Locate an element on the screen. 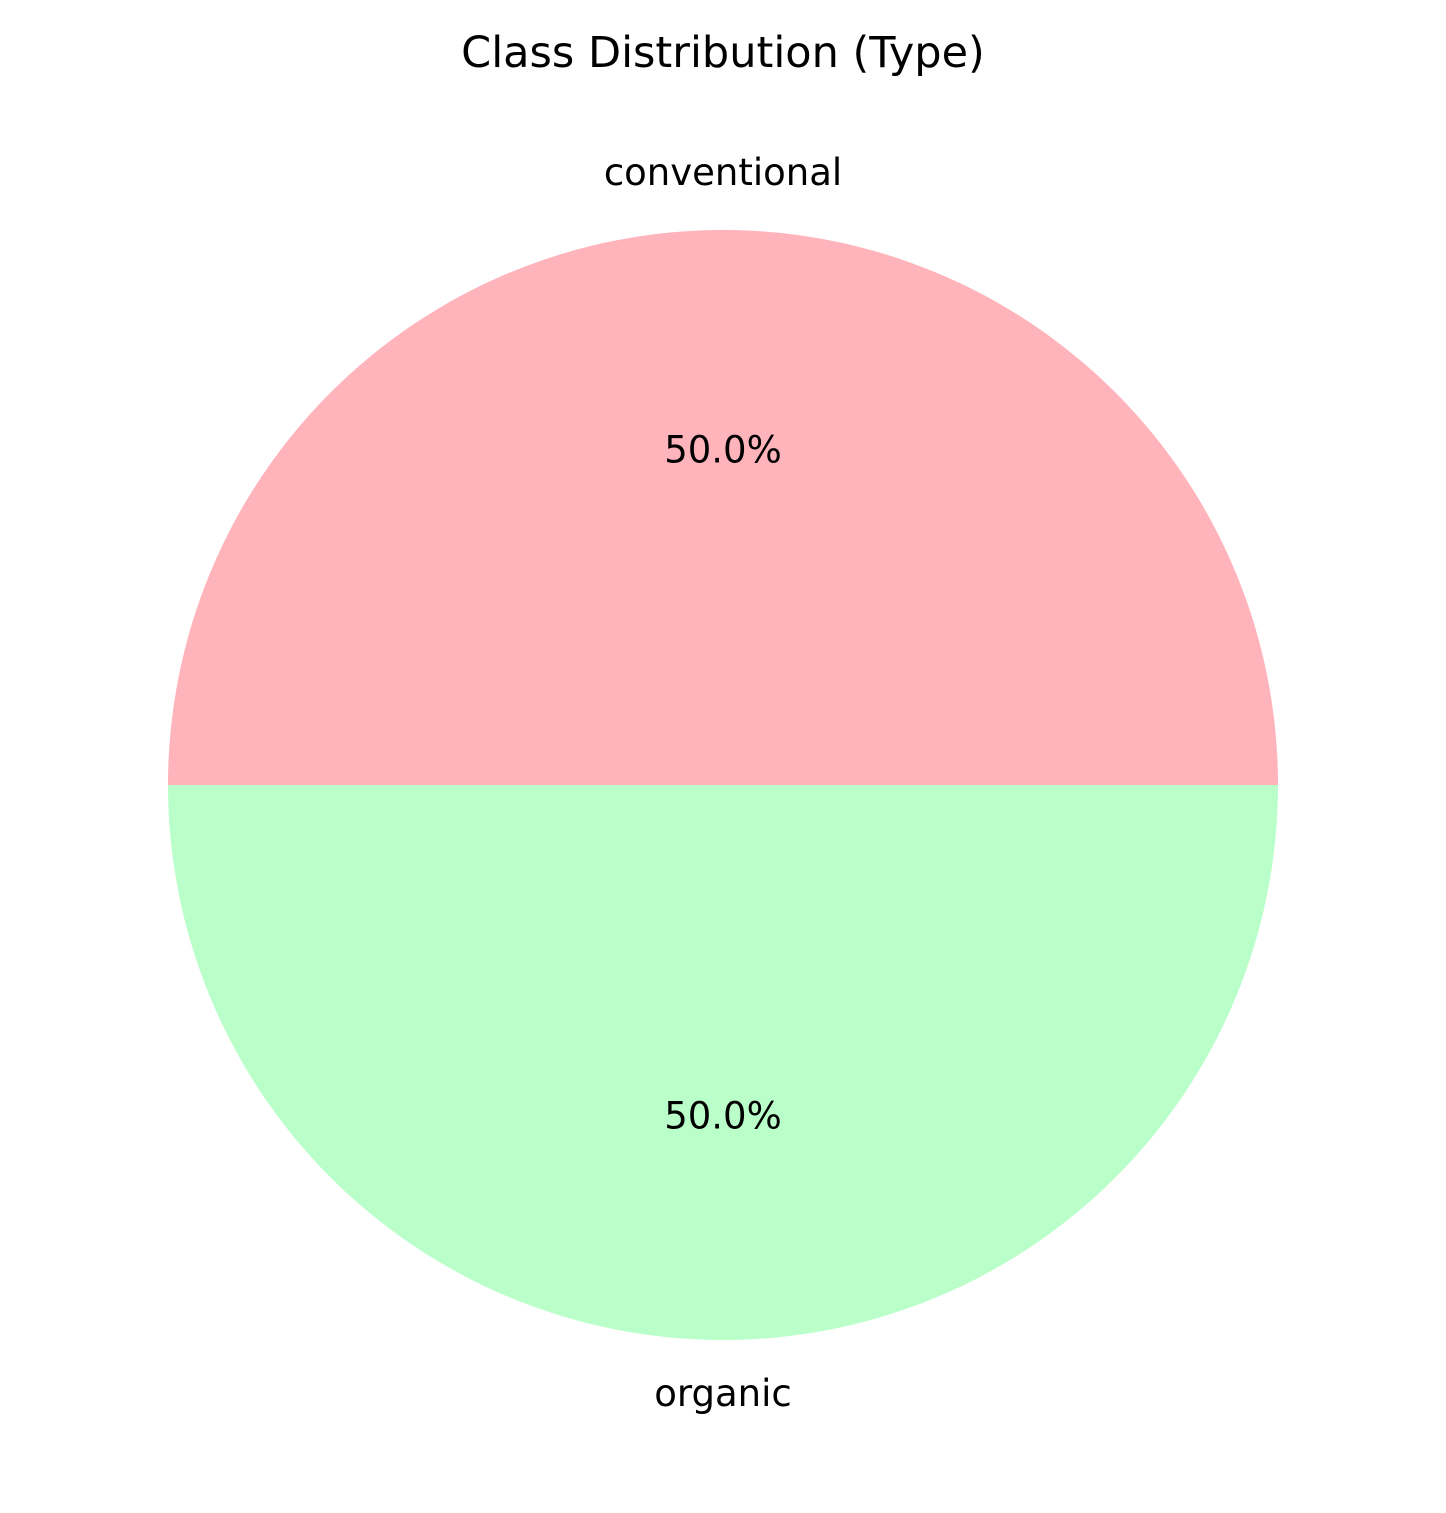 The width and height of the screenshot is (1446, 1513). chart-title: Class Distribution (Type) is located at coordinates (723, 53).